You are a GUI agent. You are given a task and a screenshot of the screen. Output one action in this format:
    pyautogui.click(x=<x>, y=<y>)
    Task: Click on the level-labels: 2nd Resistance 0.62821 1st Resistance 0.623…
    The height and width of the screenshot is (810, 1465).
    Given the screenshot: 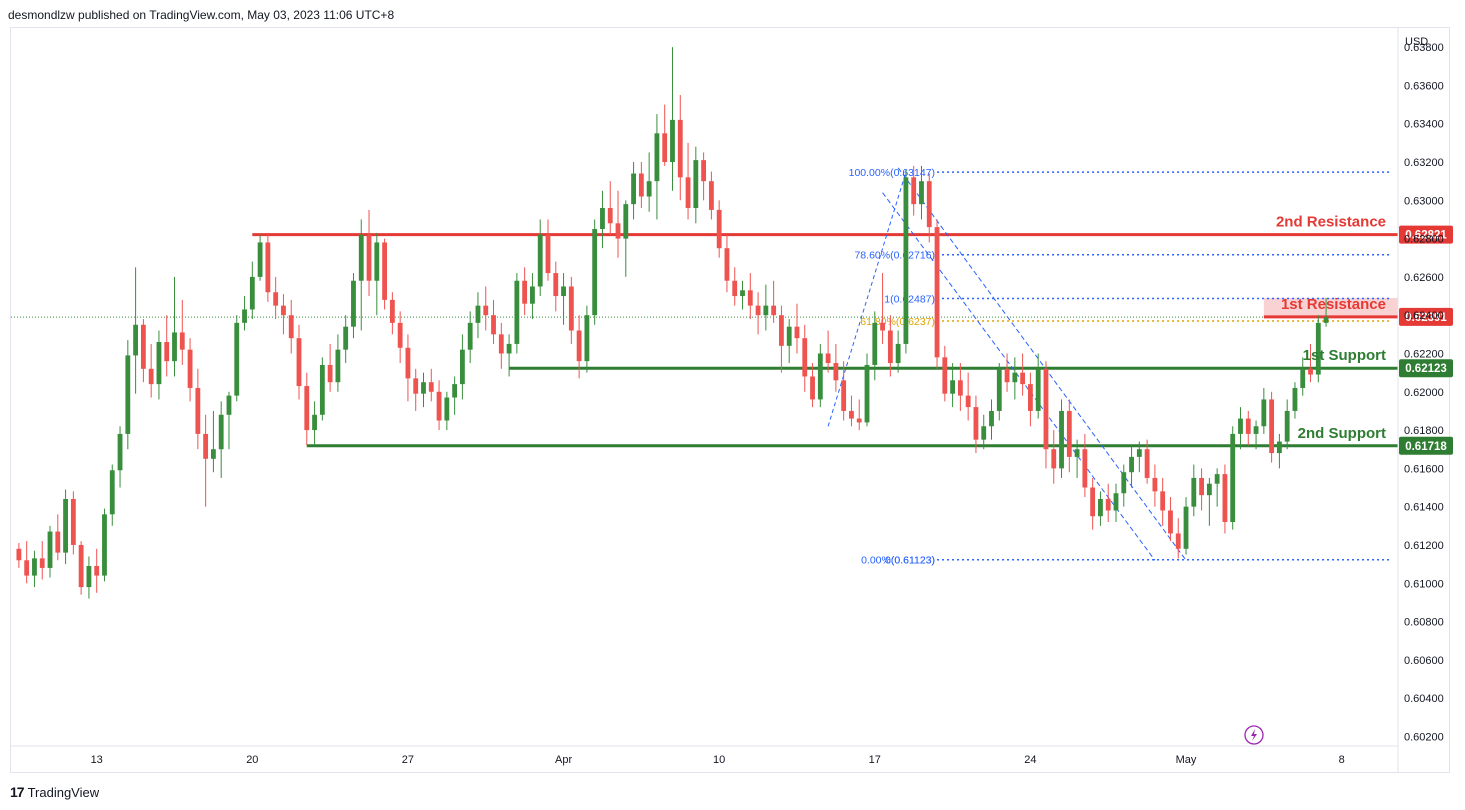 What is the action you would take?
    pyautogui.click(x=1364, y=334)
    